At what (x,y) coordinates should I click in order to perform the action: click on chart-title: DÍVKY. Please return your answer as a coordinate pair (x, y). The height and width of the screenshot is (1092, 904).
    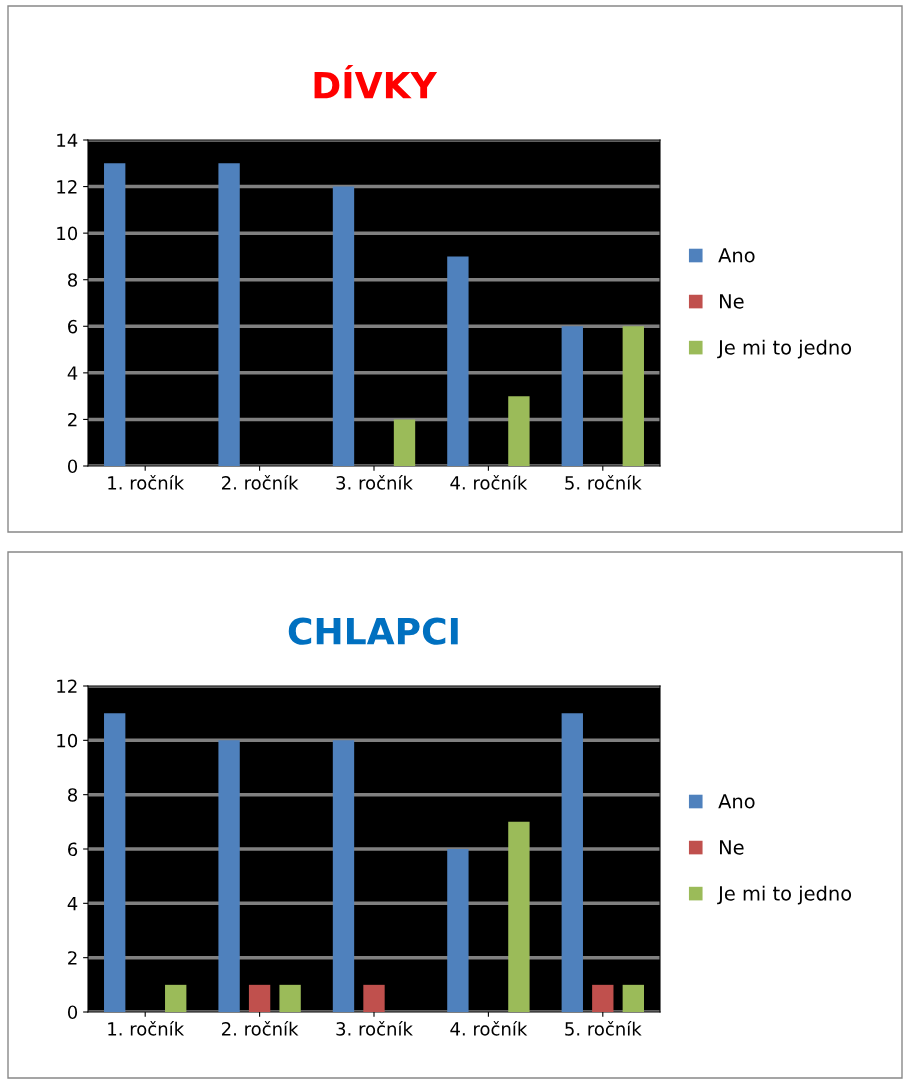
    Looking at the image, I should click on (376, 81).